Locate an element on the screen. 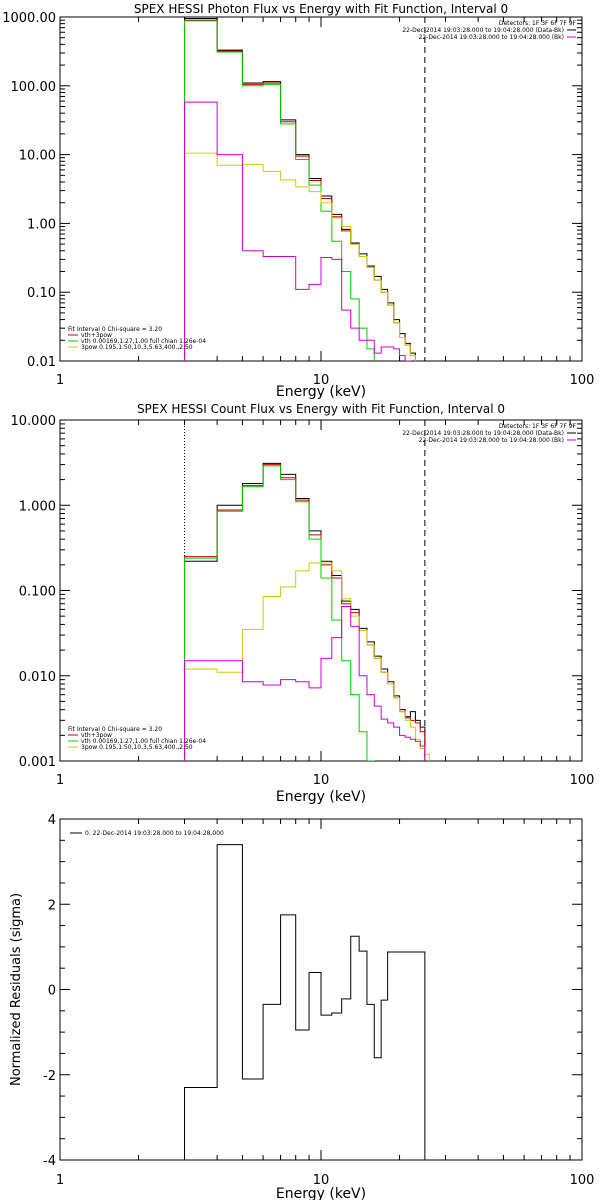 This screenshot has height=1200, width=600. y-tick-label: 0.01 is located at coordinates (41, 362).